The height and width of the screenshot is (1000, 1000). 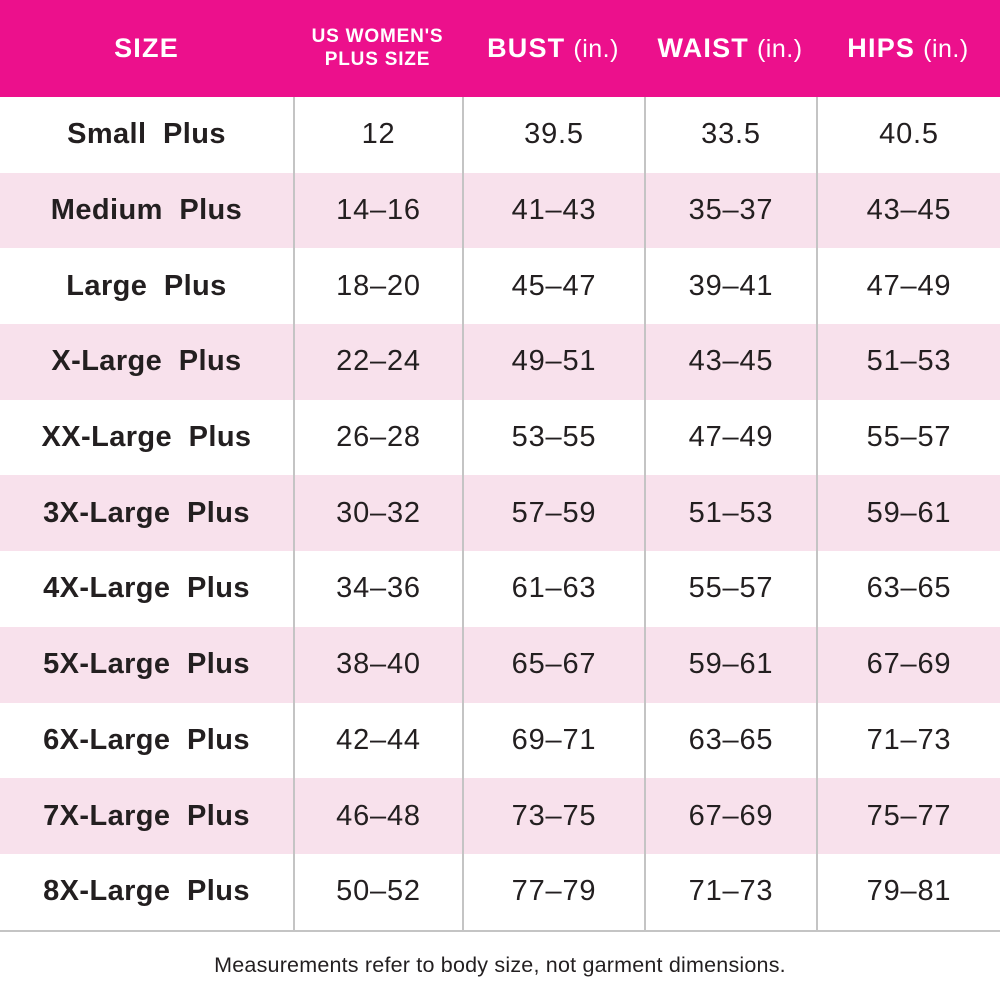 What do you see at coordinates (377, 36) in the screenshot?
I see `column-header-us-line1: US WOMEN'S` at bounding box center [377, 36].